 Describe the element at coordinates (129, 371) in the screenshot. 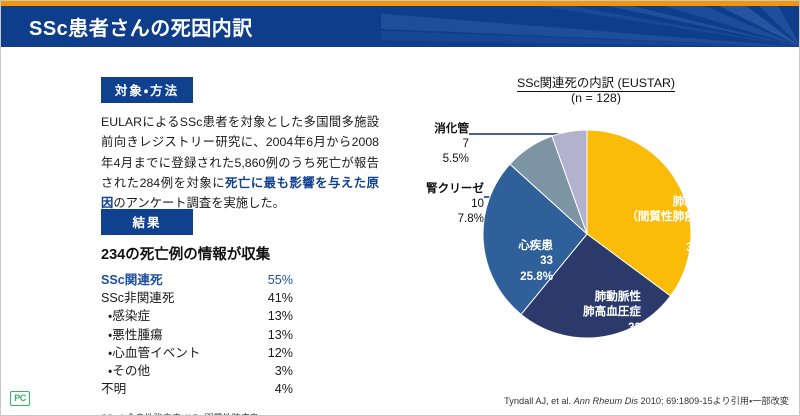

I see `results-row-label: ・その他` at that location.